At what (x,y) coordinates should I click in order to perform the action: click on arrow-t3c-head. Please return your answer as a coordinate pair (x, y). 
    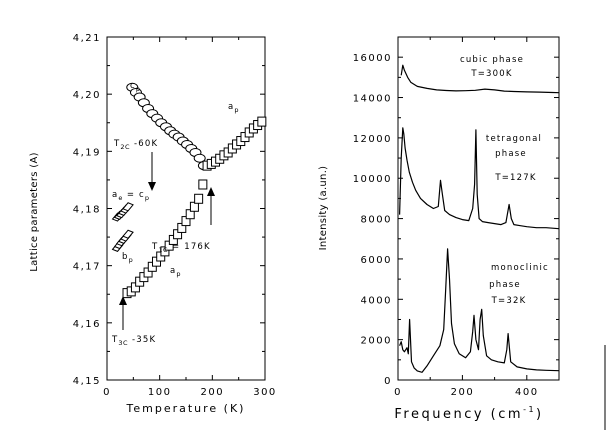
    Looking at the image, I should click on (123, 300).